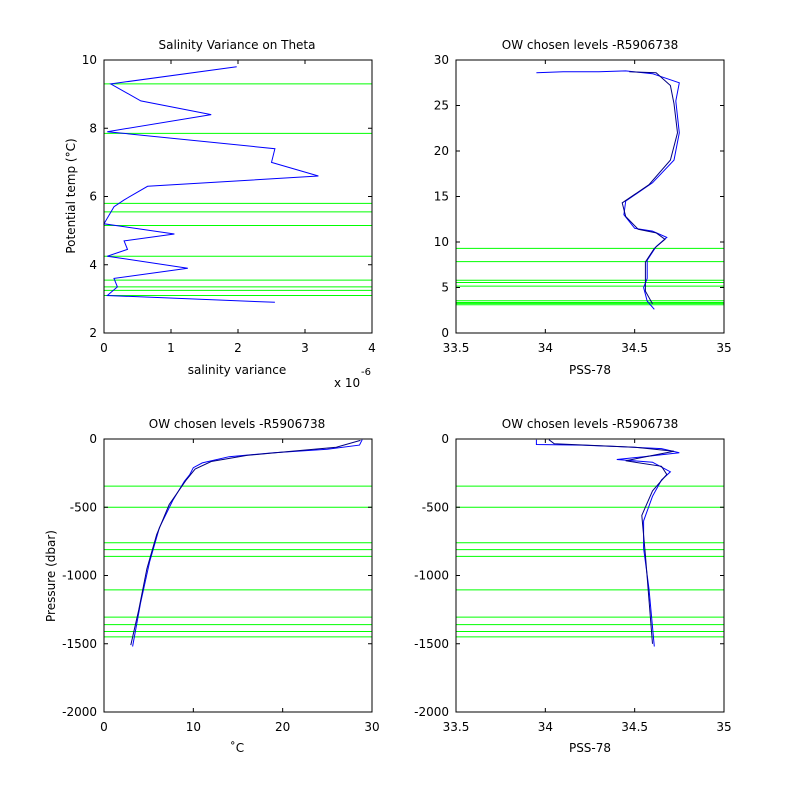 Image resolution: width=800 pixels, height=800 pixels. What do you see at coordinates (372, 348) in the screenshot?
I see `x-tick-label: 4` at bounding box center [372, 348].